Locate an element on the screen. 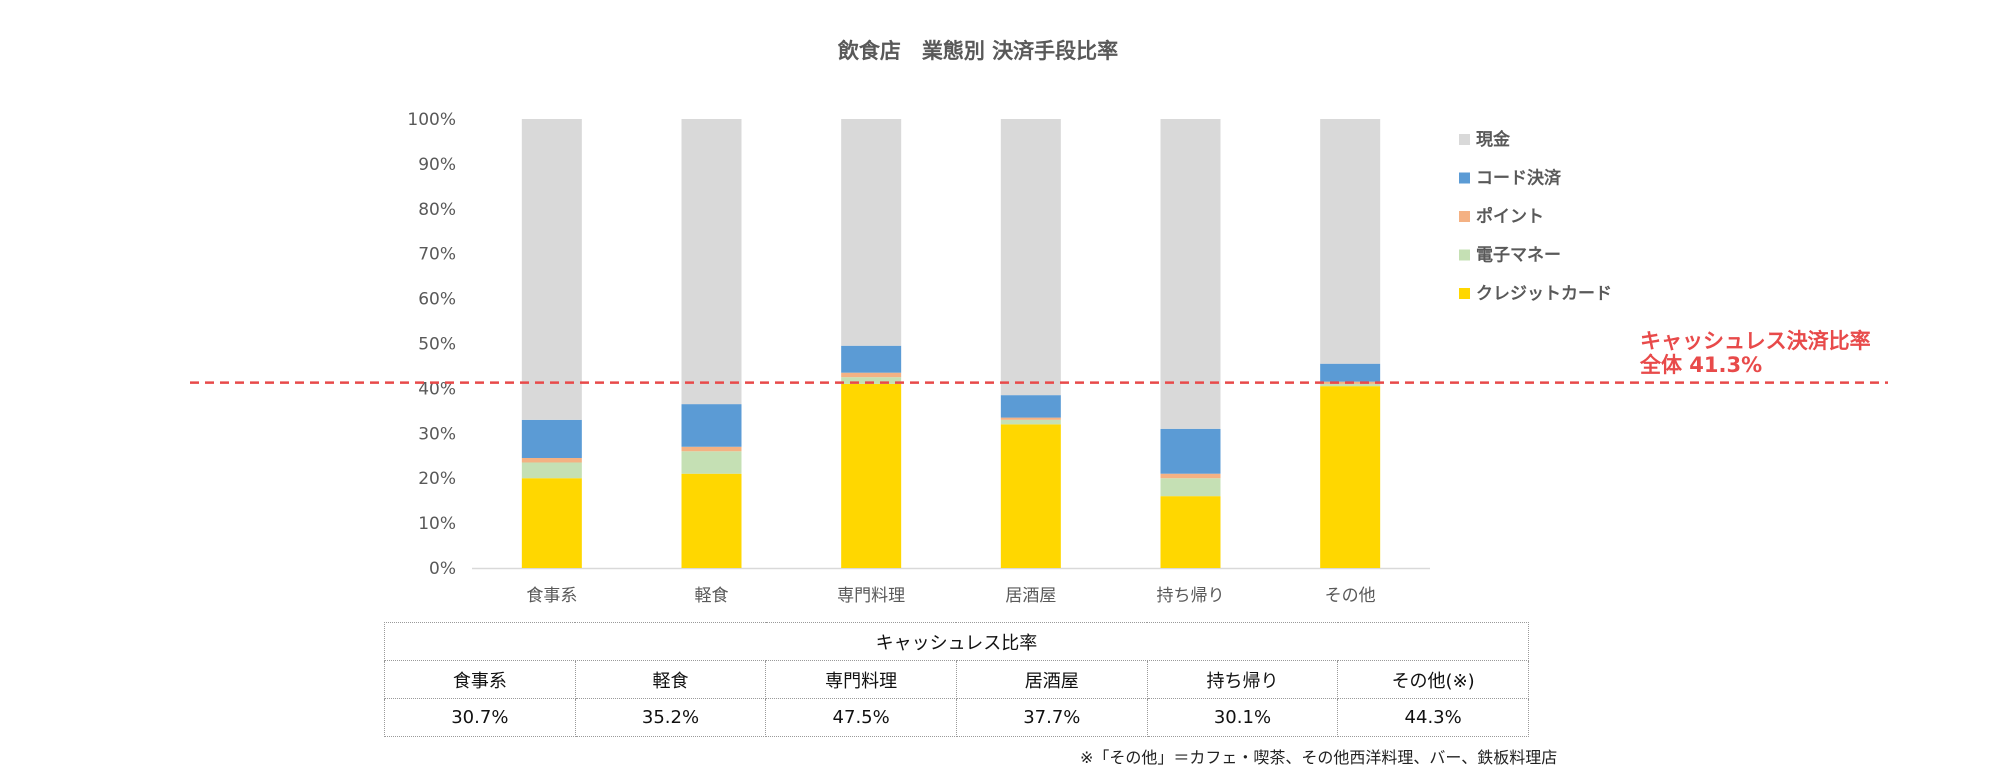 The image size is (1996, 780). table-value-cell: 30.1% is located at coordinates (1242, 717).